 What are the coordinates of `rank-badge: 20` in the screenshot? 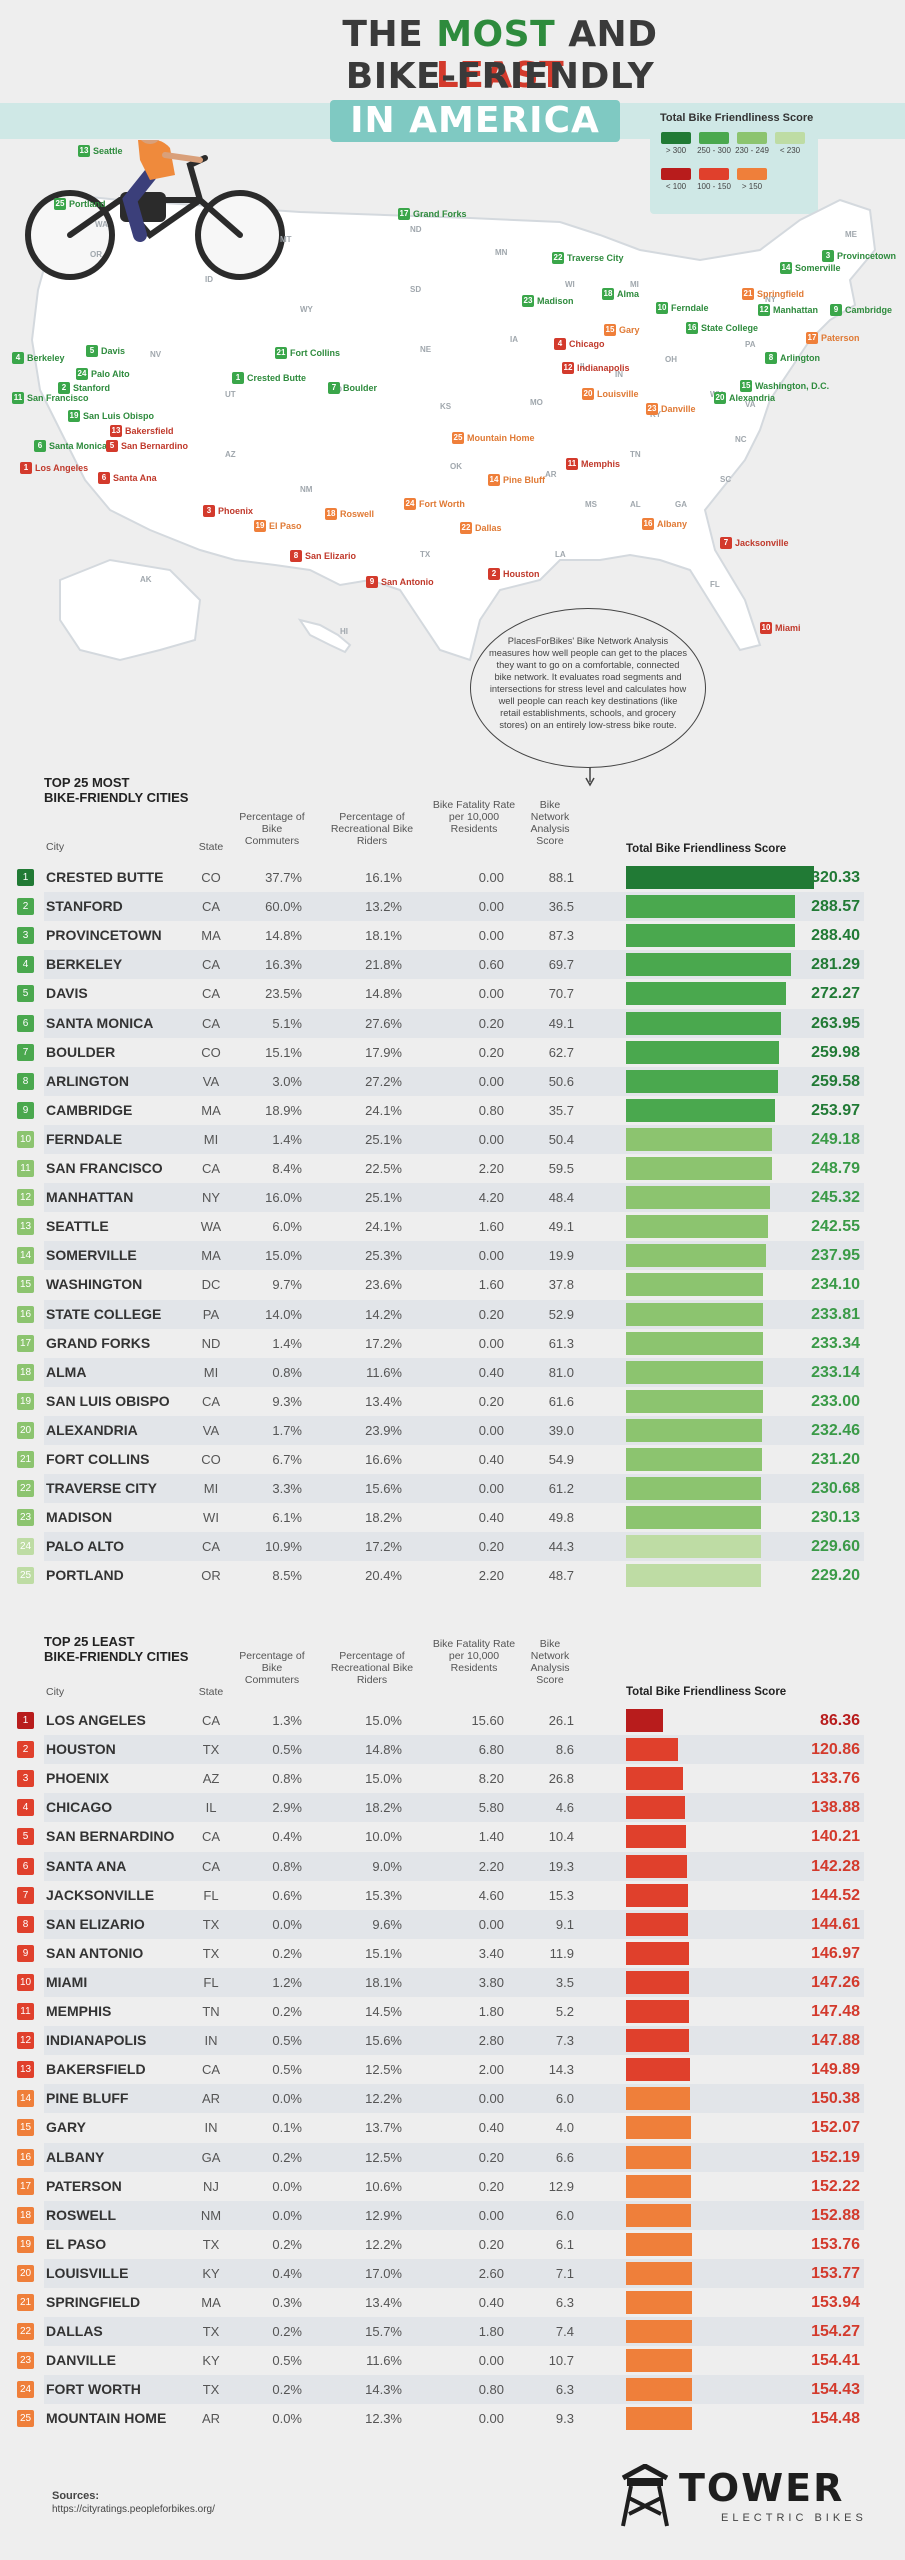 It's located at (25, 2273).